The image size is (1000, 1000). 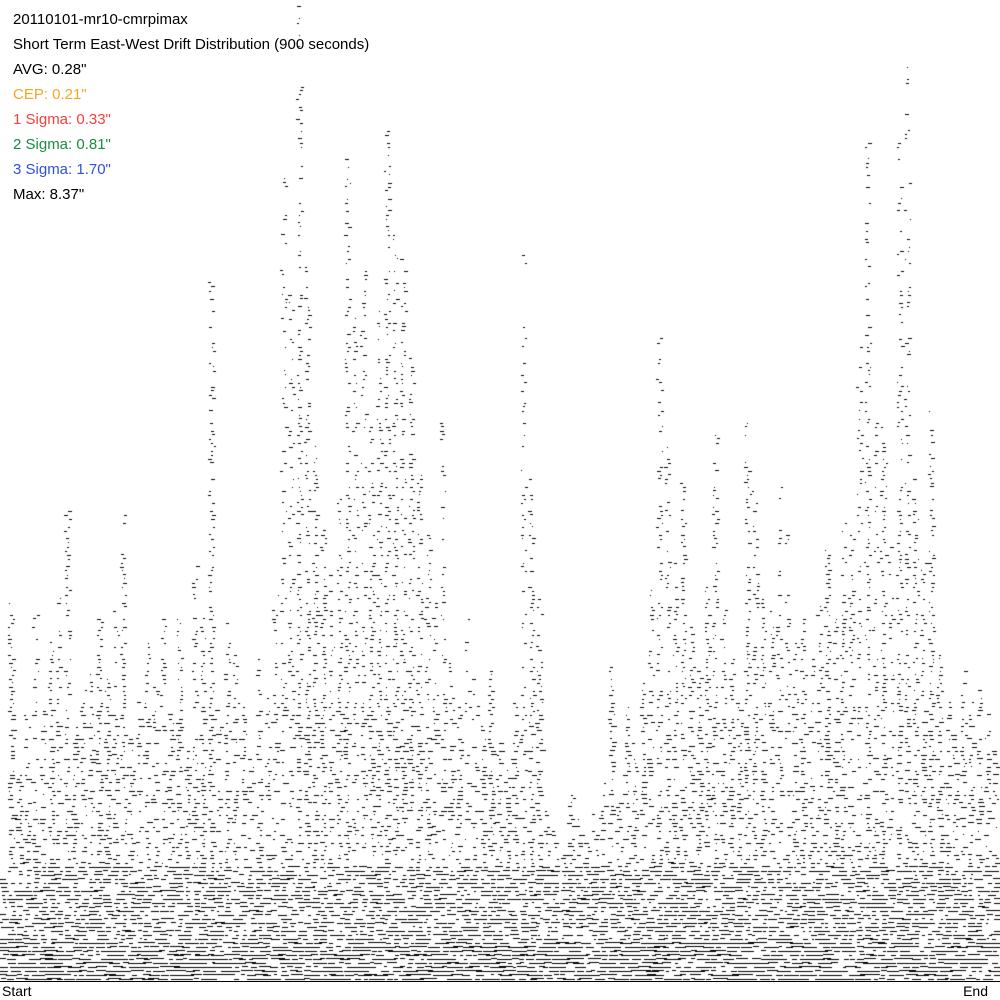 What do you see at coordinates (62, 144) in the screenshot?
I see `stat-2sigma: 2 Sigma: 0.81"` at bounding box center [62, 144].